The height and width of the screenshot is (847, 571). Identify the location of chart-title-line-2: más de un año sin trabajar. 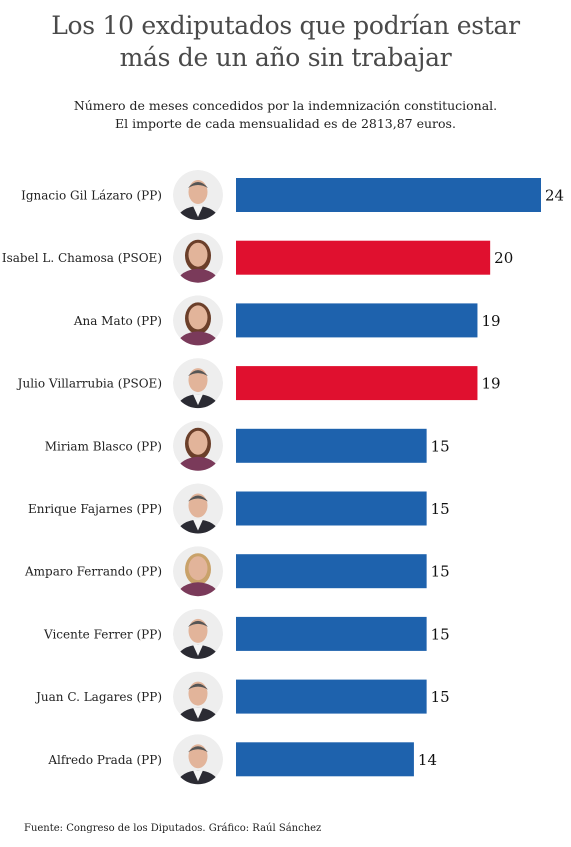
(285, 57).